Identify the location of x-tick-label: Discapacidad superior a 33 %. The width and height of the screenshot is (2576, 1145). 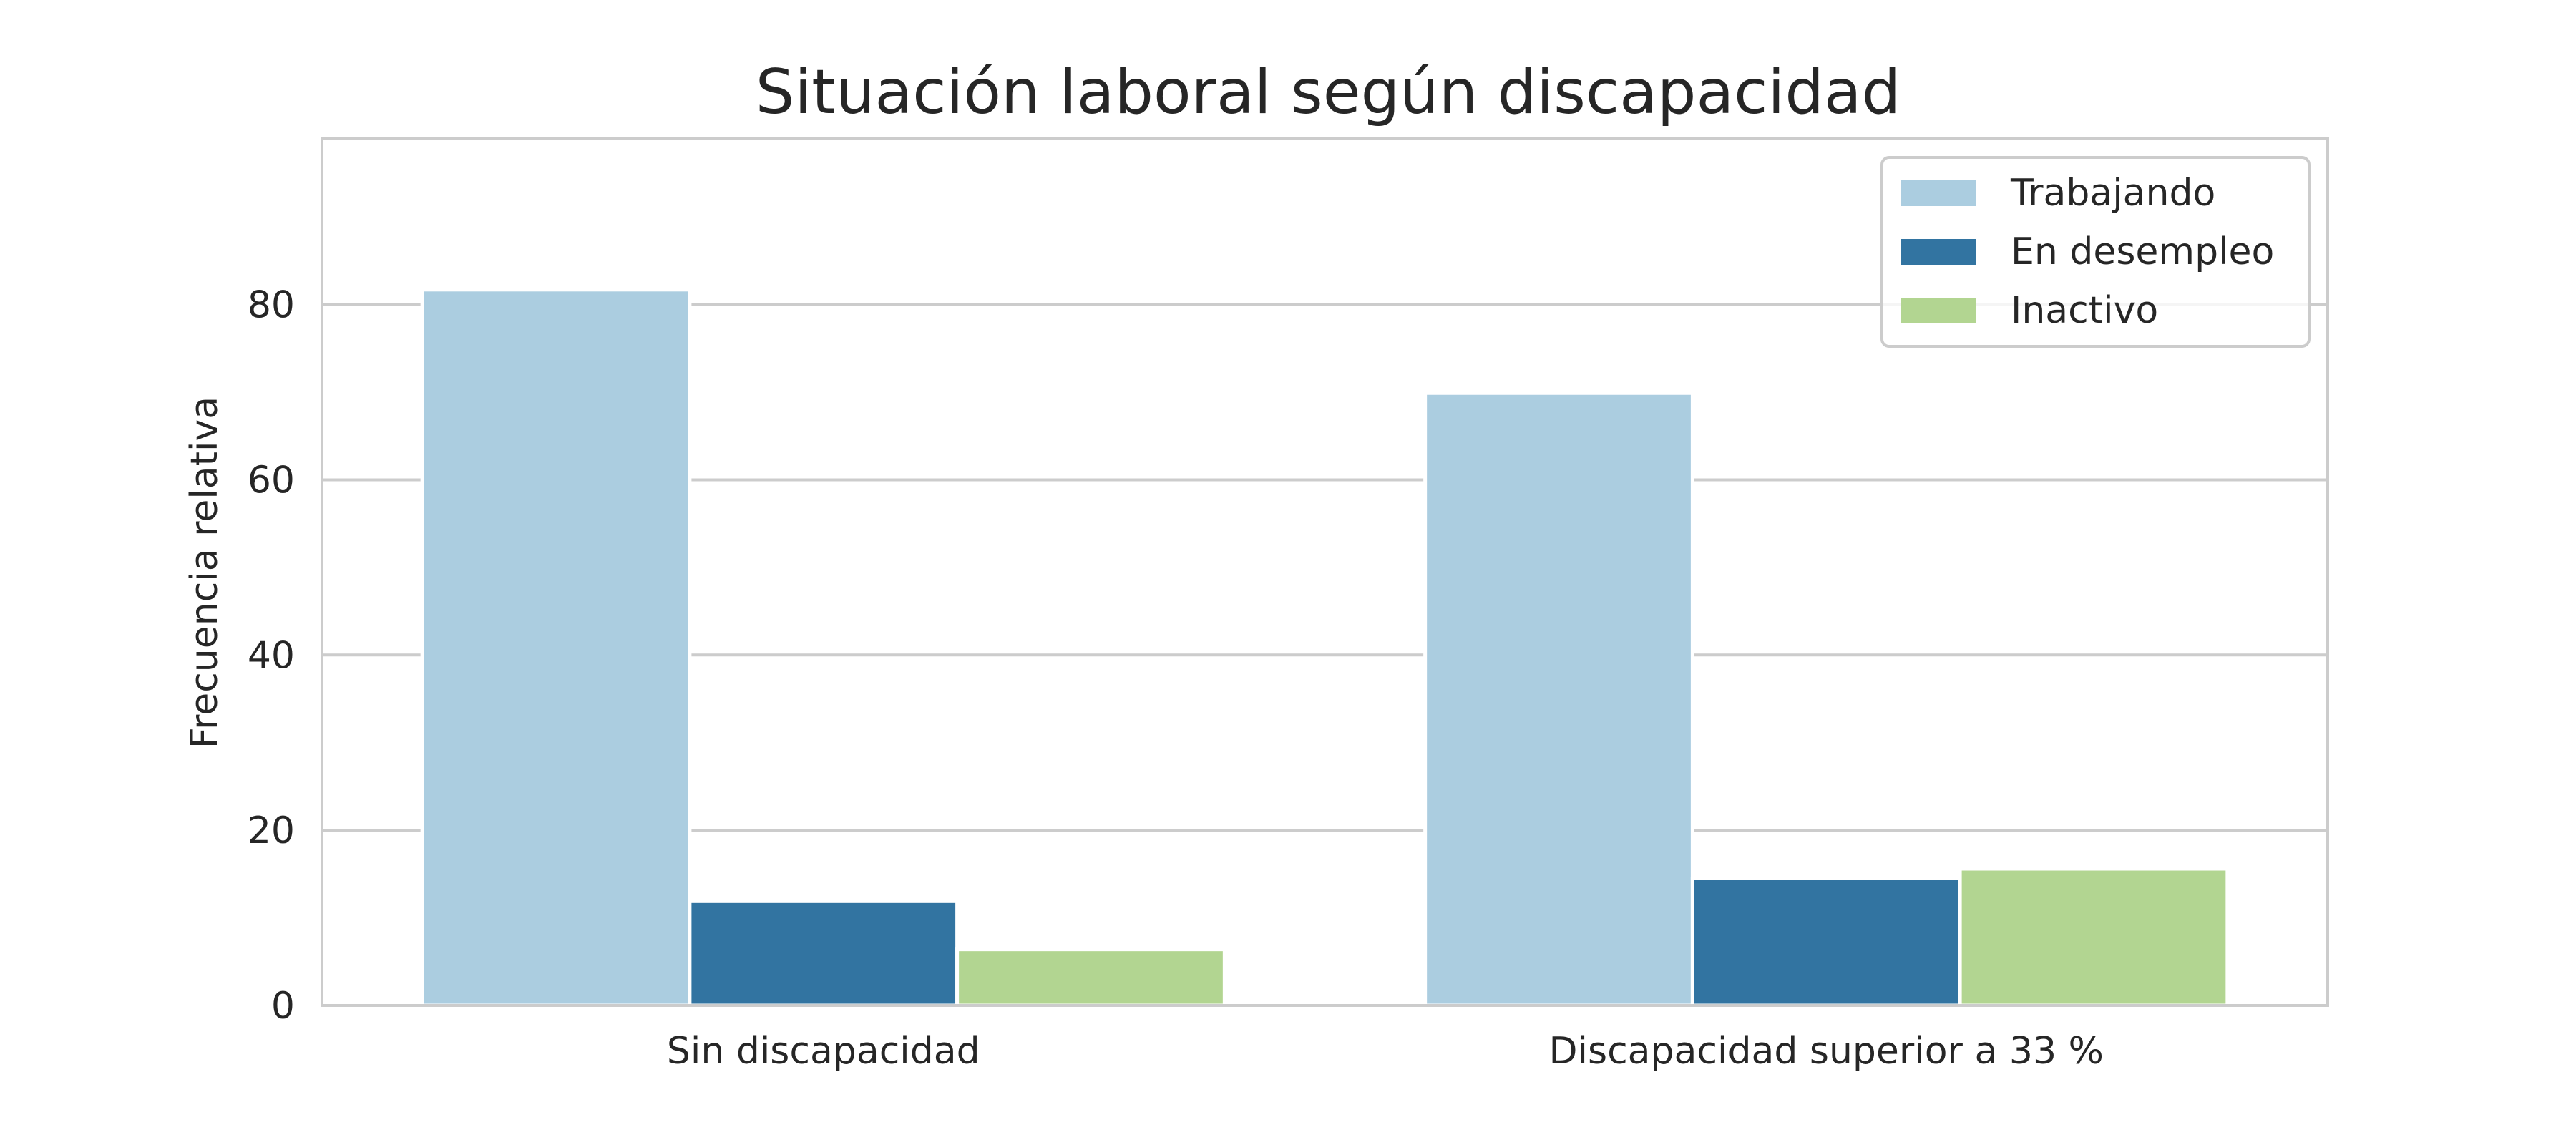
(1826, 1051).